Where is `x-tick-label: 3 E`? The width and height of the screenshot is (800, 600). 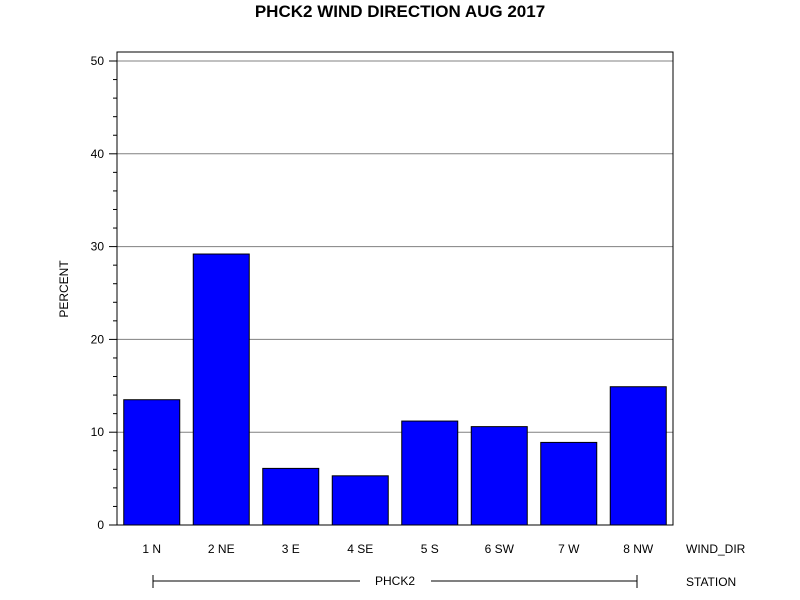 x-tick-label: 3 E is located at coordinates (291, 549).